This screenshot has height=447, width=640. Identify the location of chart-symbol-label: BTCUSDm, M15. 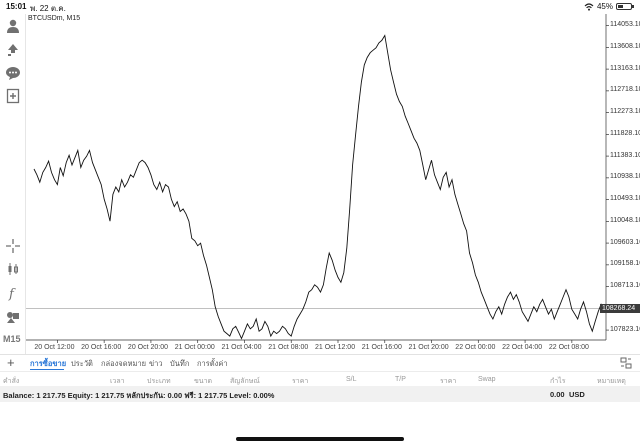
(54, 18).